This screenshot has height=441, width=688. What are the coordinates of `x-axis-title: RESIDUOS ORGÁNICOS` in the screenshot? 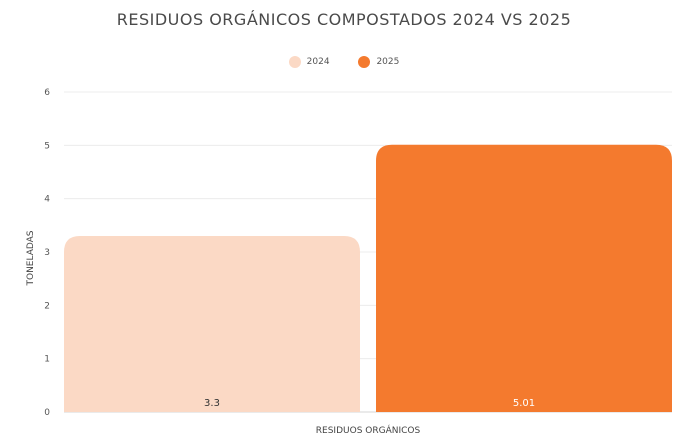 It's located at (368, 430).